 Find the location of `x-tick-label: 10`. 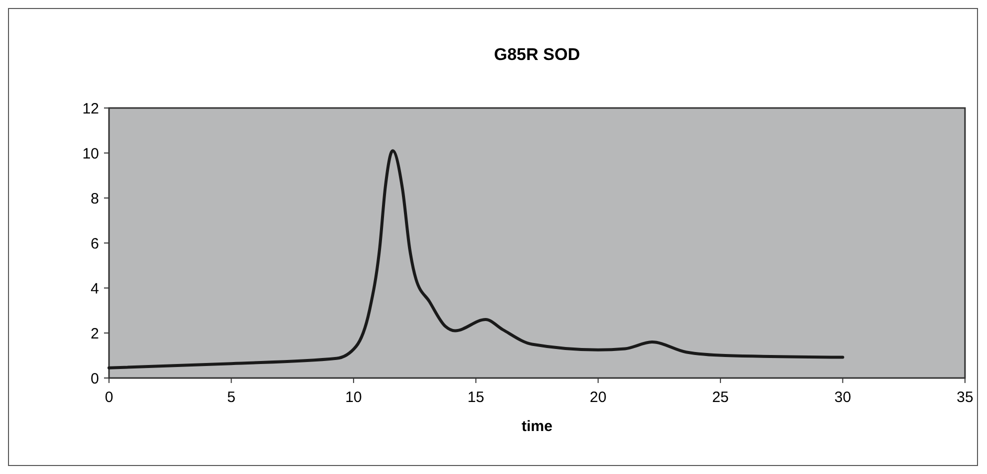

x-tick-label: 10 is located at coordinates (353, 397).